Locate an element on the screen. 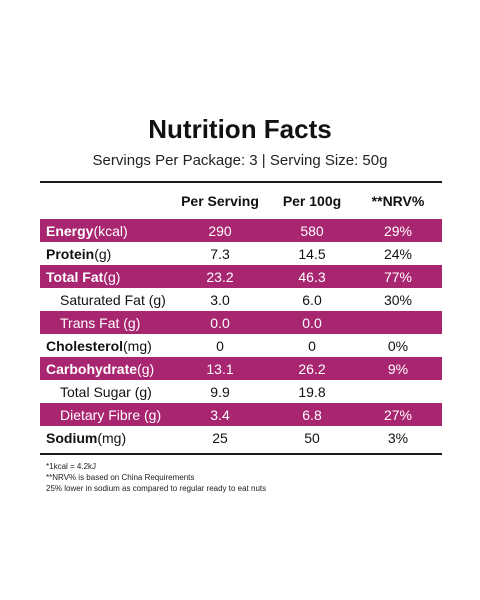 This screenshot has width=480, height=600. nutrient-name: Dietary Fibre (g) is located at coordinates (111, 414).